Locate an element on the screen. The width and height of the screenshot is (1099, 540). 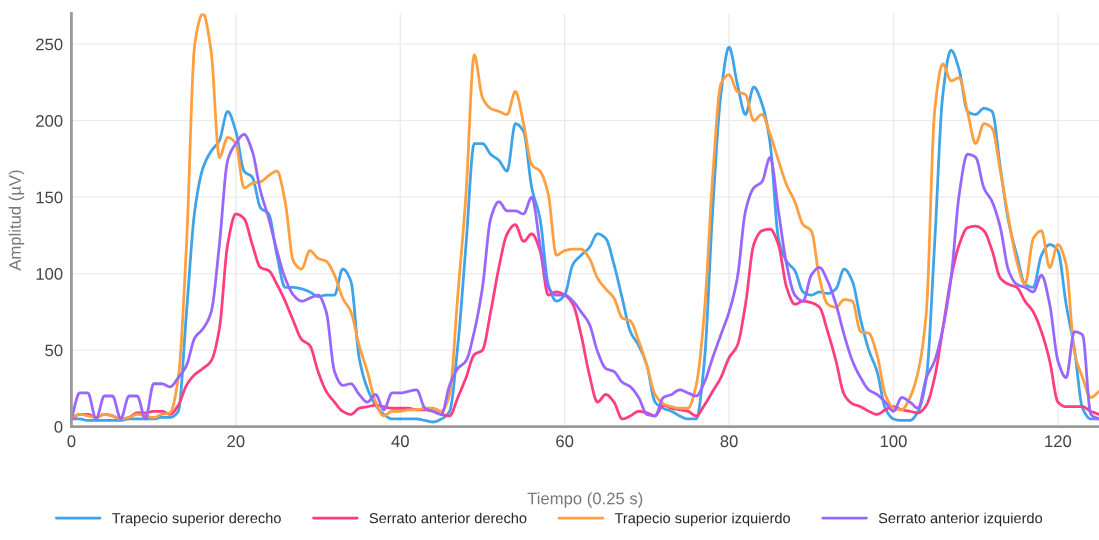
legend-label: Trapecio superior izquierdo is located at coordinates (702, 519).